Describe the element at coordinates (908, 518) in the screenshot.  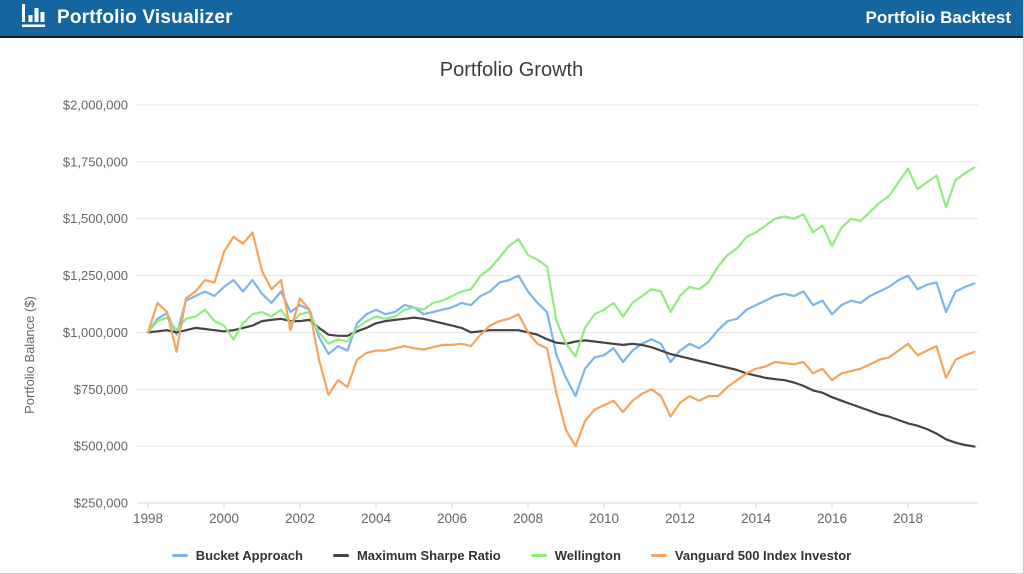
I see `x-tick-label: 2018` at that location.